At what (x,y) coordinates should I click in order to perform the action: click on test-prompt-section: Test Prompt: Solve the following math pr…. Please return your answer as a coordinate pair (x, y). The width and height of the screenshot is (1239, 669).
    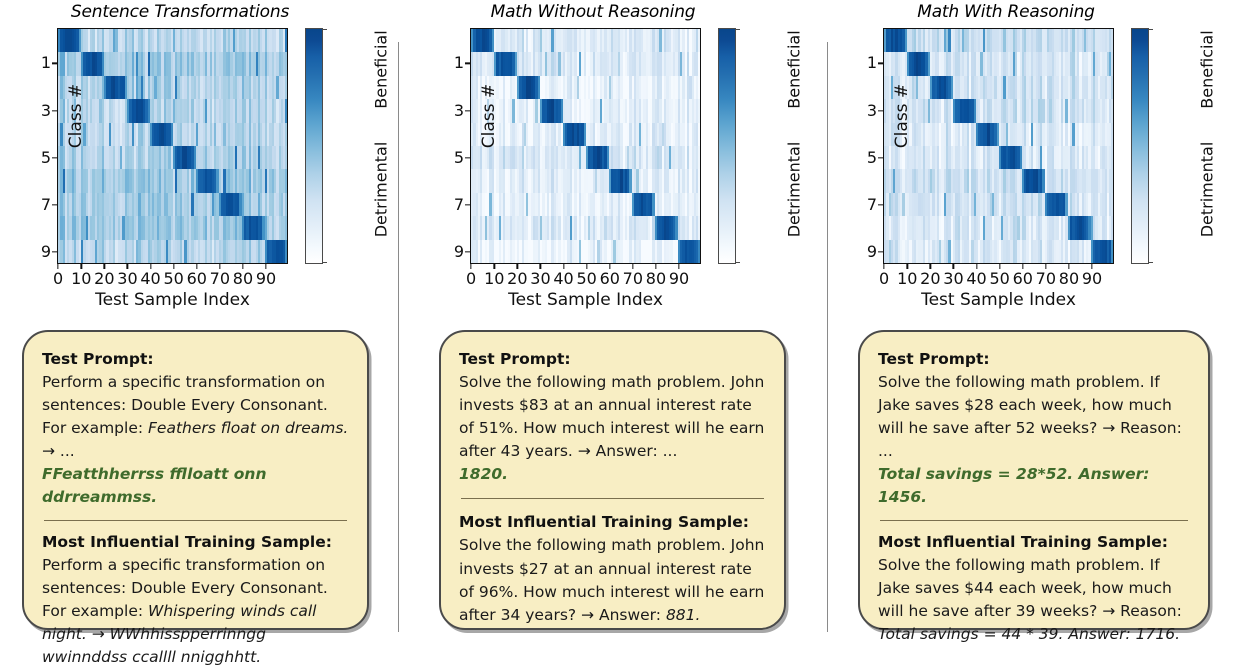
    Looking at the image, I should click on (612, 417).